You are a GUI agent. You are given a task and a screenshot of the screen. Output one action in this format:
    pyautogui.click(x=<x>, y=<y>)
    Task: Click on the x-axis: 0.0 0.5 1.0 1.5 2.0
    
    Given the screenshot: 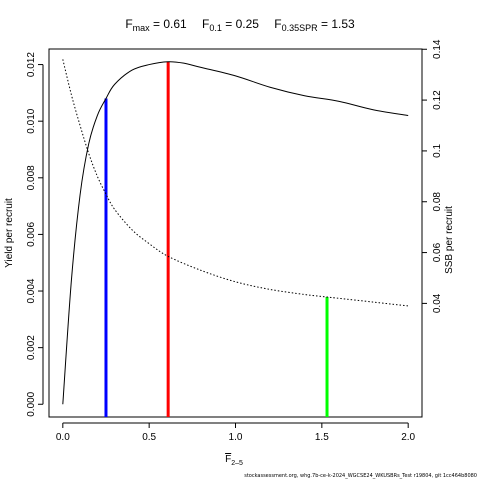 What is the action you would take?
    pyautogui.click(x=236, y=432)
    